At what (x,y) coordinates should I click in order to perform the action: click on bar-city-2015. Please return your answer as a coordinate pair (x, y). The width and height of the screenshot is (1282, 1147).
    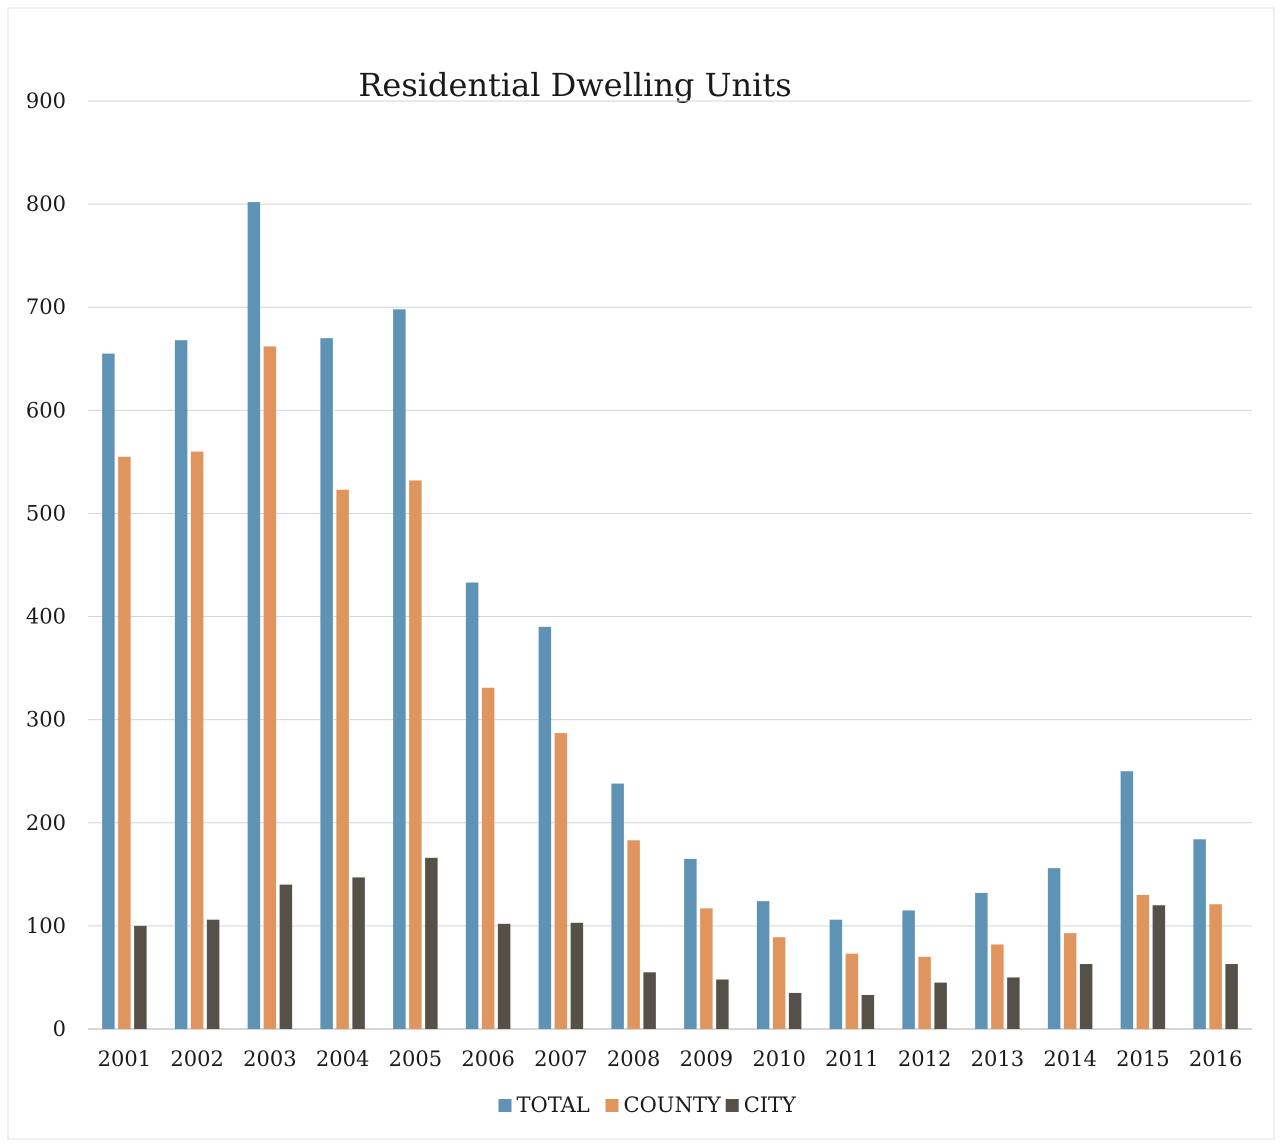
    Looking at the image, I should click on (1159, 967).